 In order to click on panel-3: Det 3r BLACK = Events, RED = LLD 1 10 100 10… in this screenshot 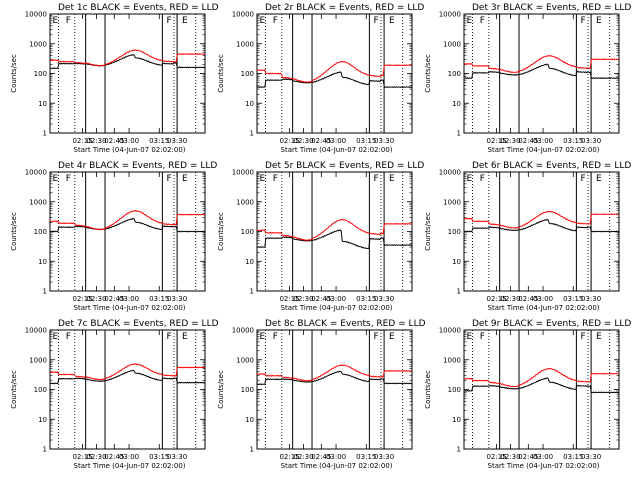, I will do `click(527, 78)`.